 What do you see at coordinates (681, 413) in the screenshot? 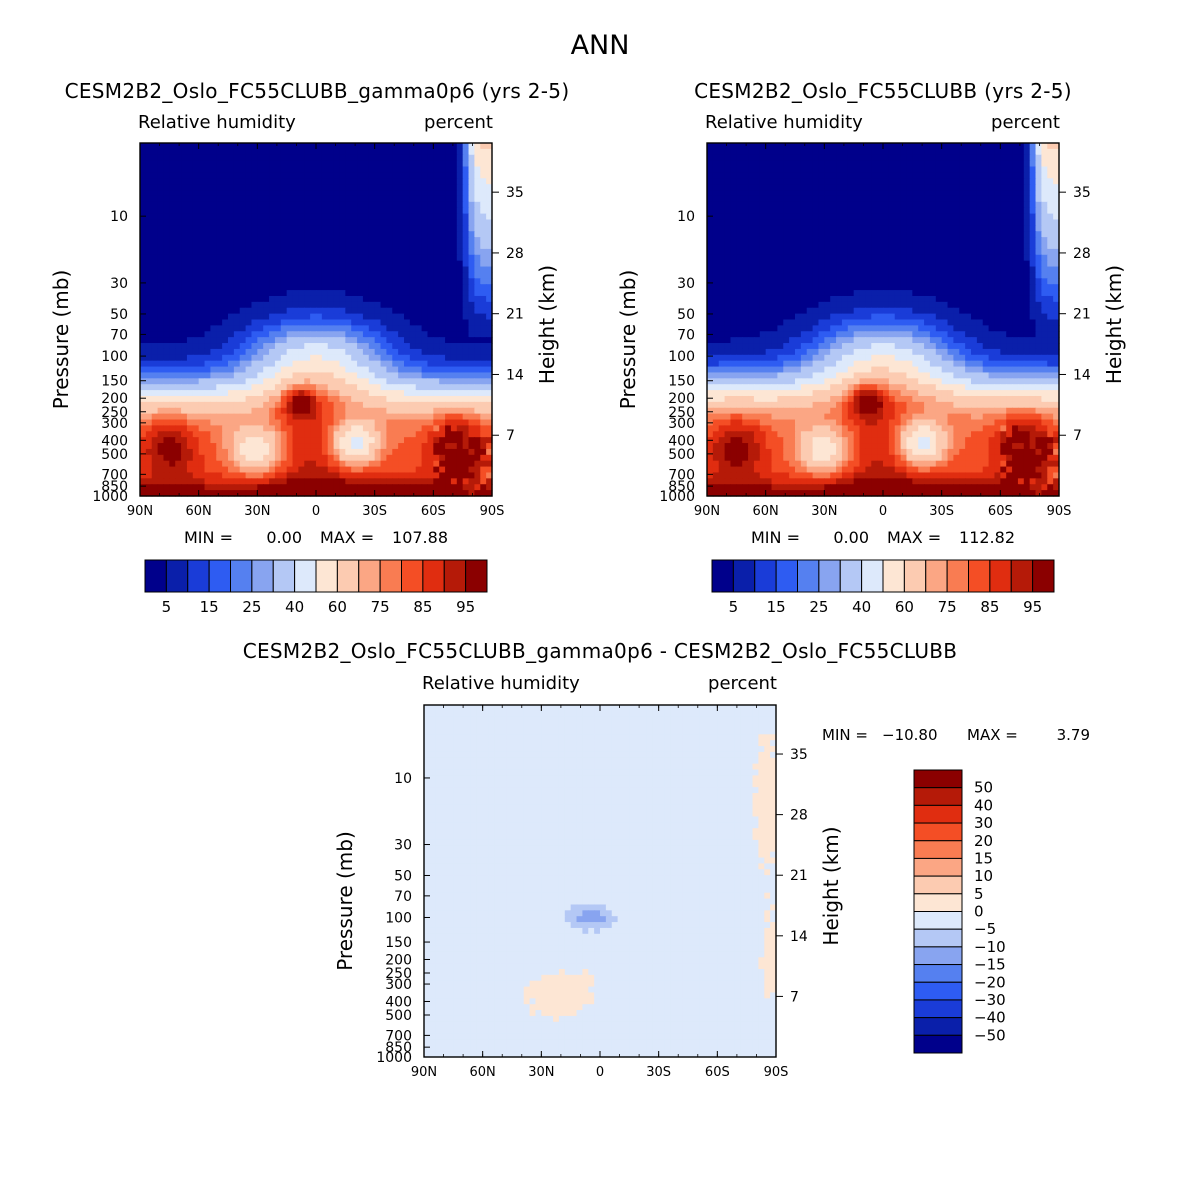
I see `y-tick-label: 250` at bounding box center [681, 413].